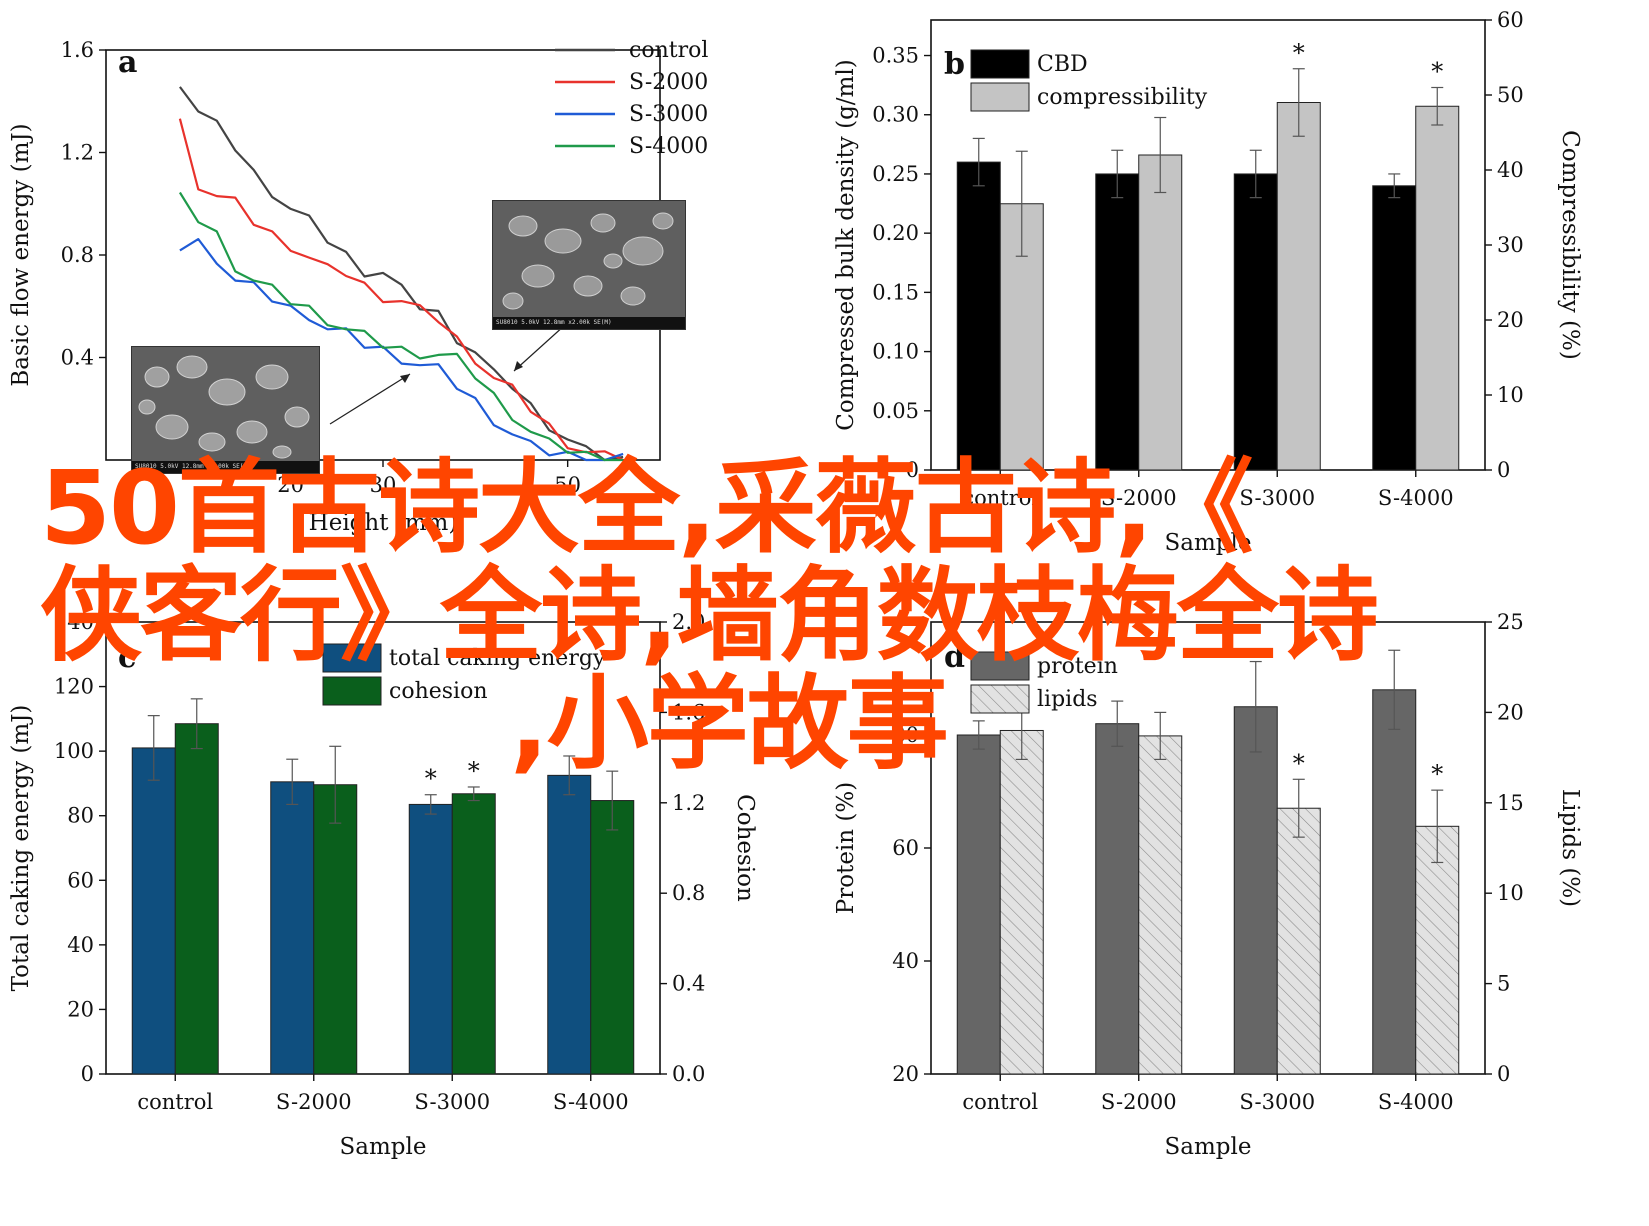 This screenshot has width=1649, height=1226. What do you see at coordinates (895, 174) in the screenshot?
I see `y-tick-label: 0.25` at bounding box center [895, 174].